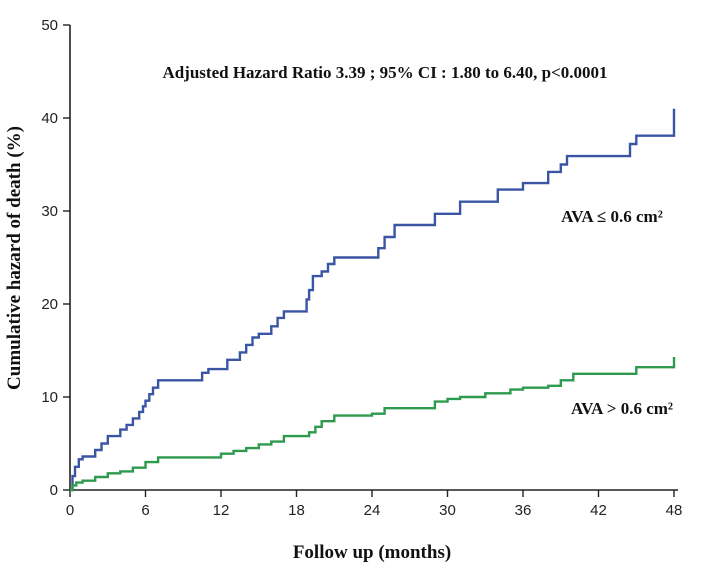 The height and width of the screenshot is (566, 709). What do you see at coordinates (372, 552) in the screenshot?
I see `x-axis-title: Follow up (months)` at bounding box center [372, 552].